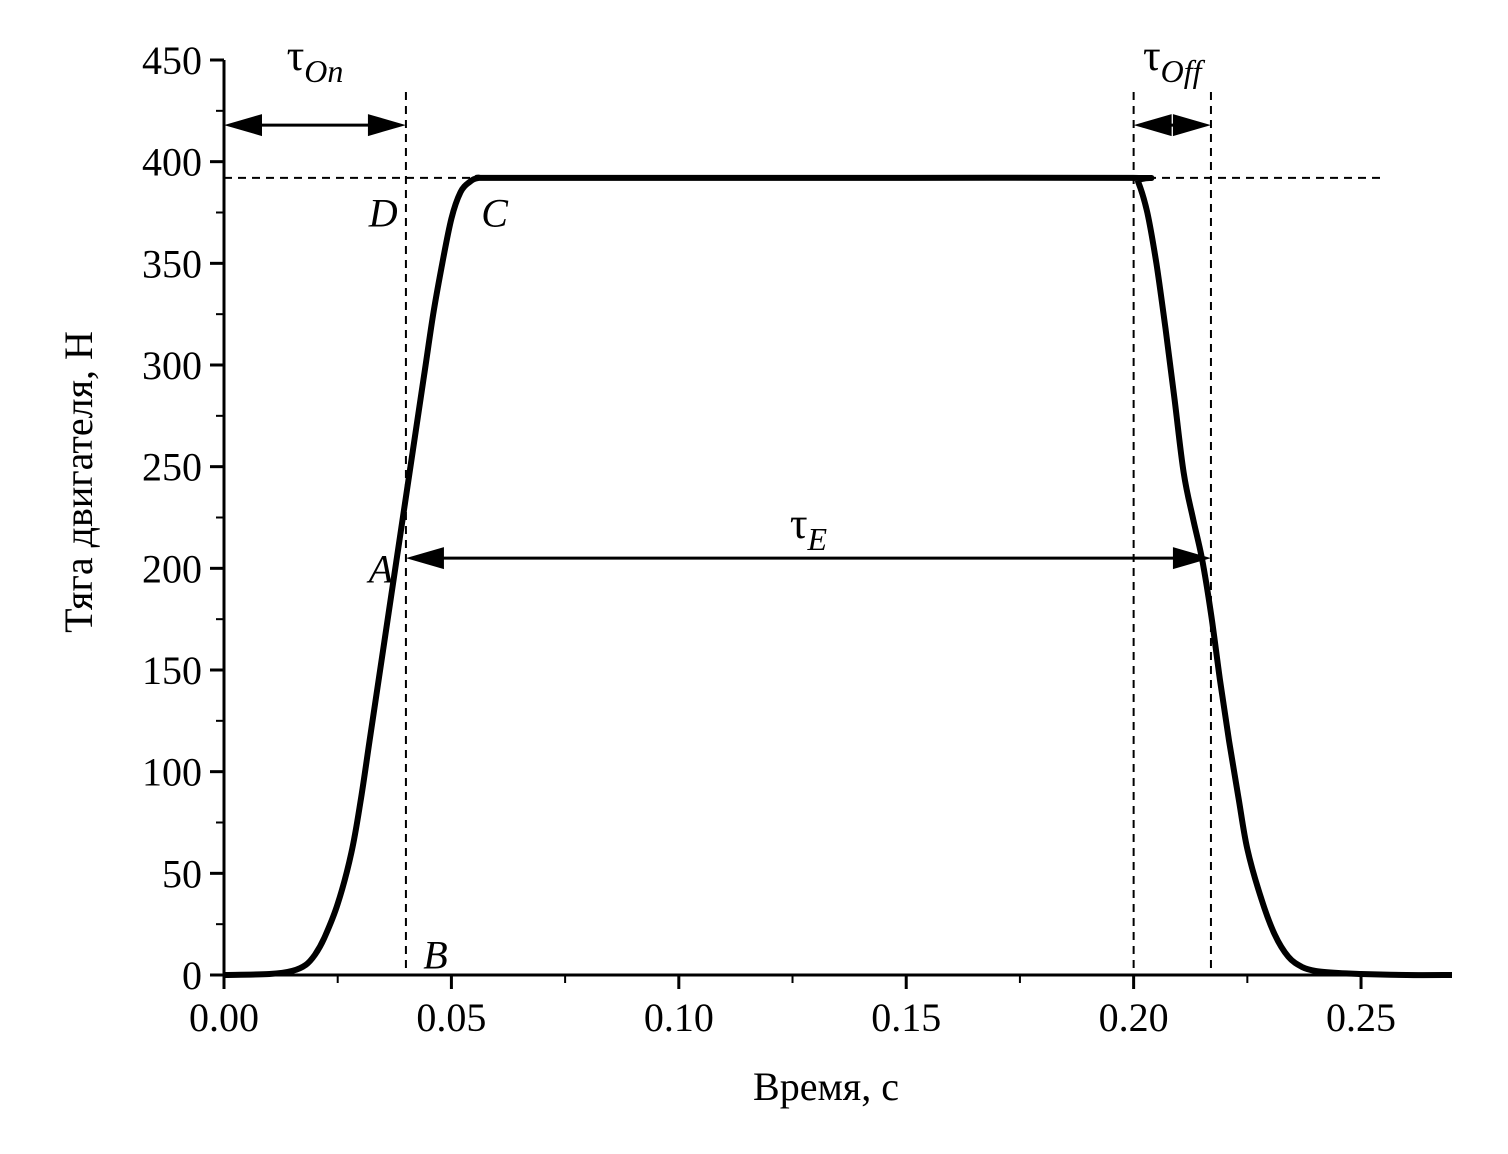 Image resolution: width=1508 pixels, height=1154 pixels. What do you see at coordinates (383, 213) in the screenshot?
I see `point-label-d: D` at bounding box center [383, 213].